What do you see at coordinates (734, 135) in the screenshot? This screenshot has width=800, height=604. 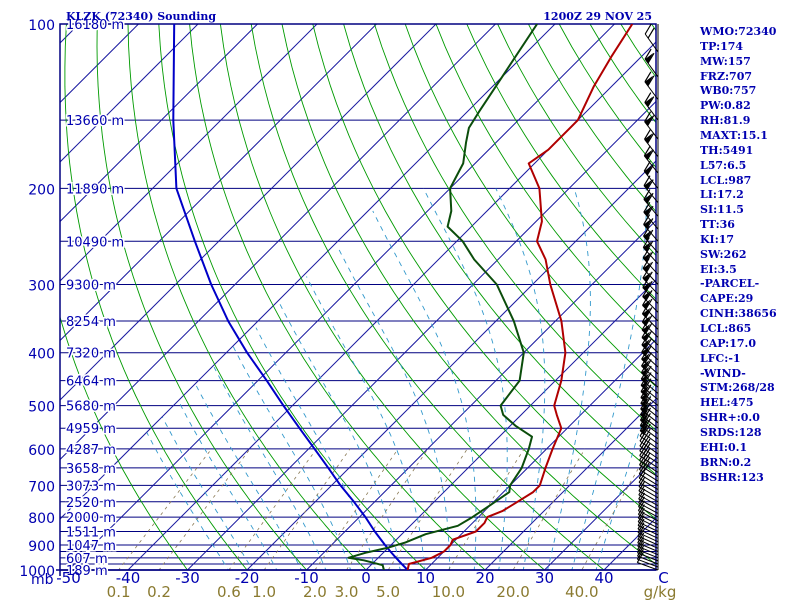 I see `index-line: MAXT:15.1` at bounding box center [734, 135].